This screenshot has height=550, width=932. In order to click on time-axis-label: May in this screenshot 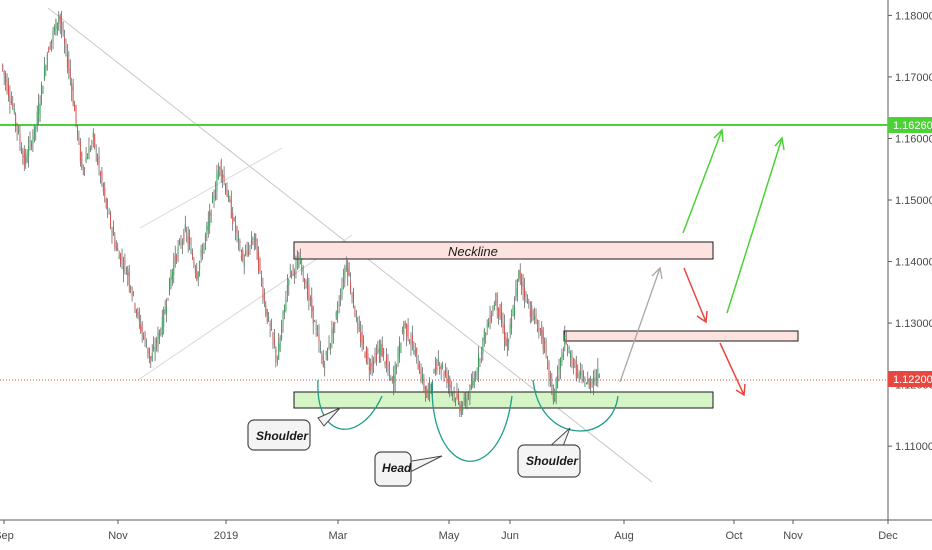, I will do `click(449, 536)`.